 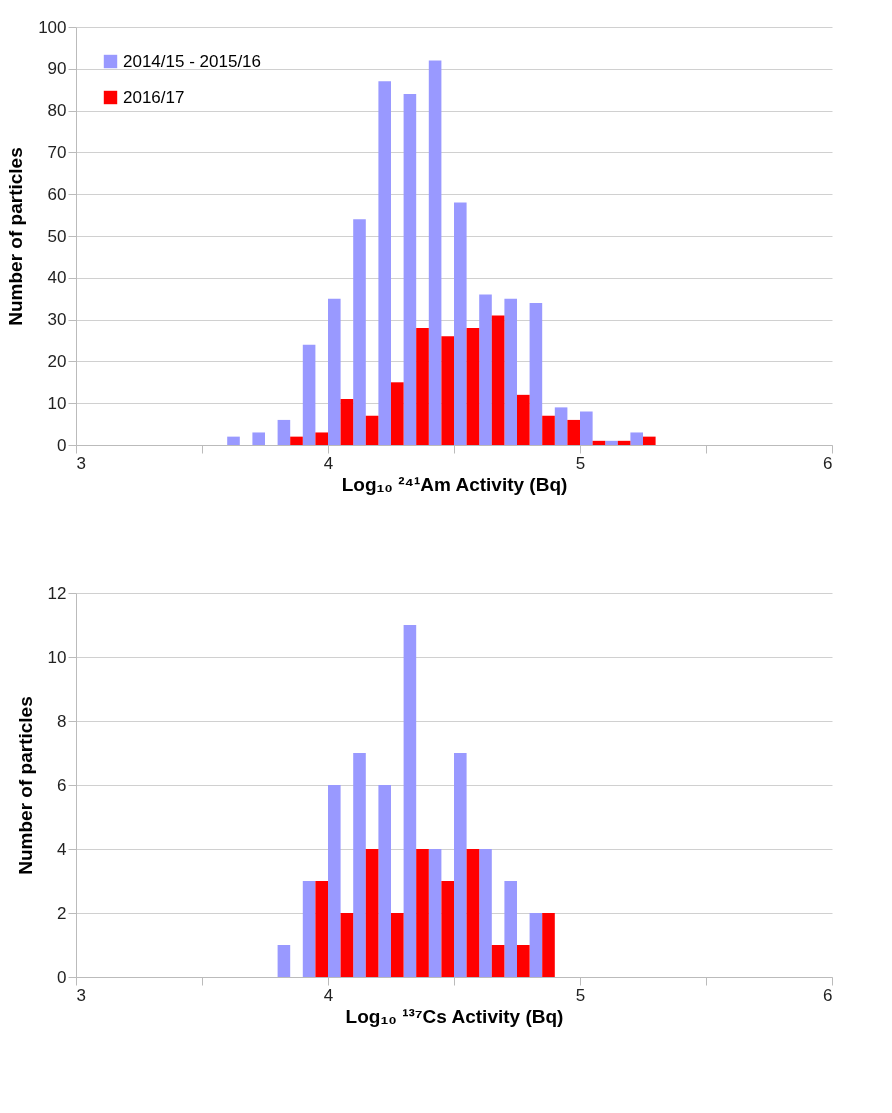 What do you see at coordinates (52, 27) in the screenshot?
I see `y-tick-label: 100` at bounding box center [52, 27].